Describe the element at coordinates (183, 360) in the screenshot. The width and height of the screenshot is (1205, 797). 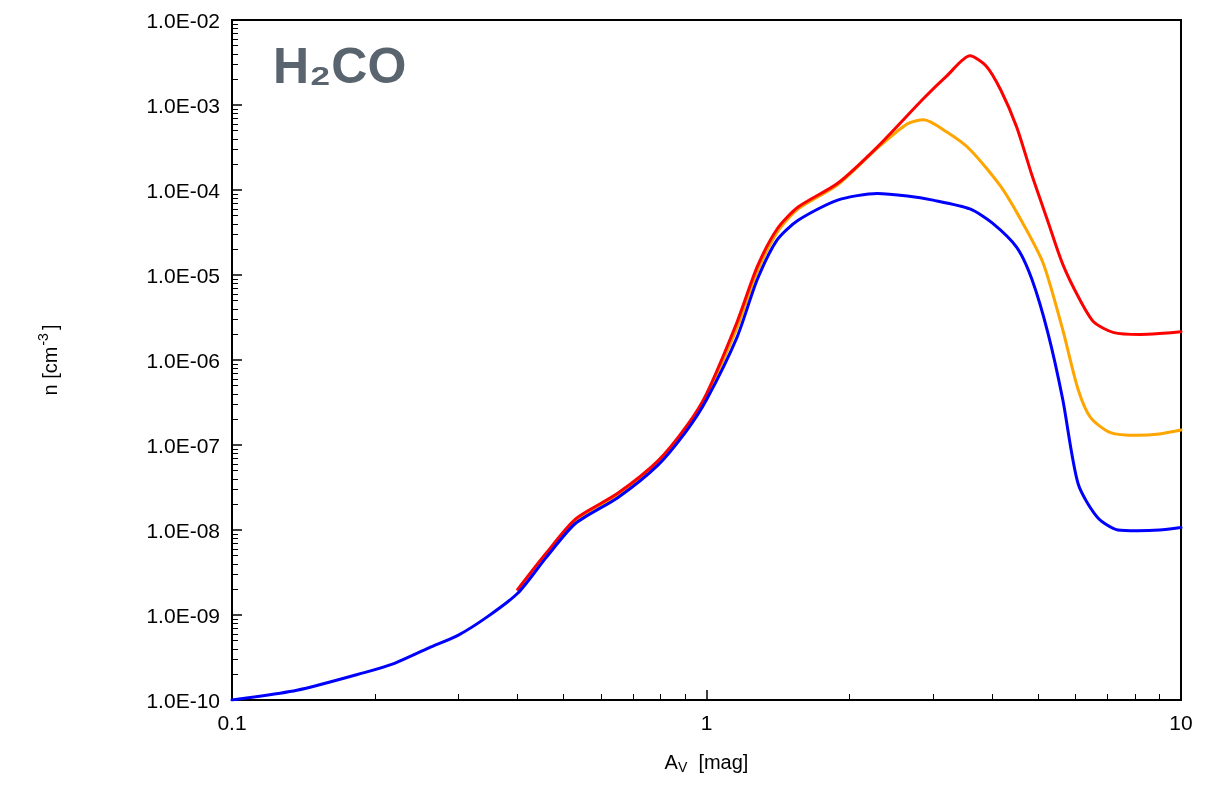
I see `y-tick-label: 1.0E-06` at that location.